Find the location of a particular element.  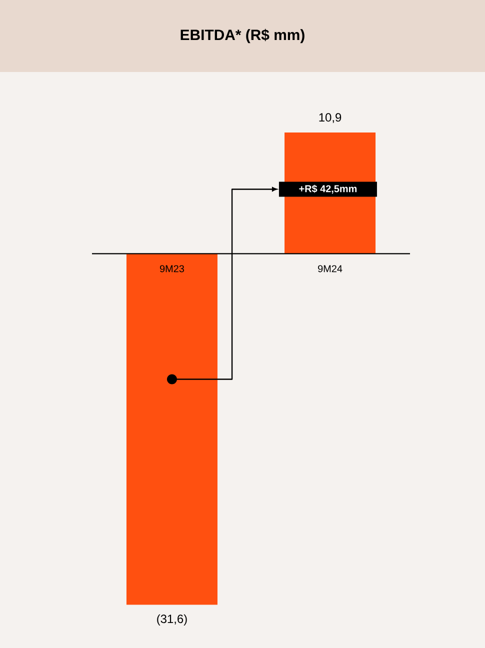

annotation: +R$ 42,5mm is located at coordinates (328, 189).